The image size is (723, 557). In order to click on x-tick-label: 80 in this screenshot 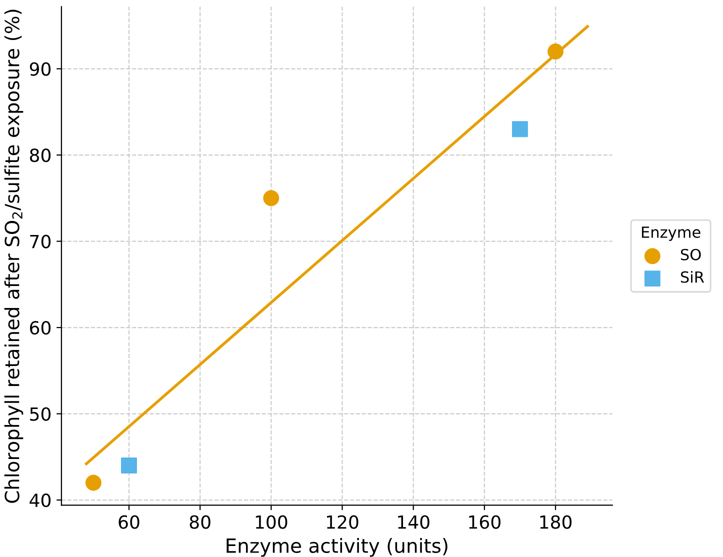, I will do `click(200, 522)`.